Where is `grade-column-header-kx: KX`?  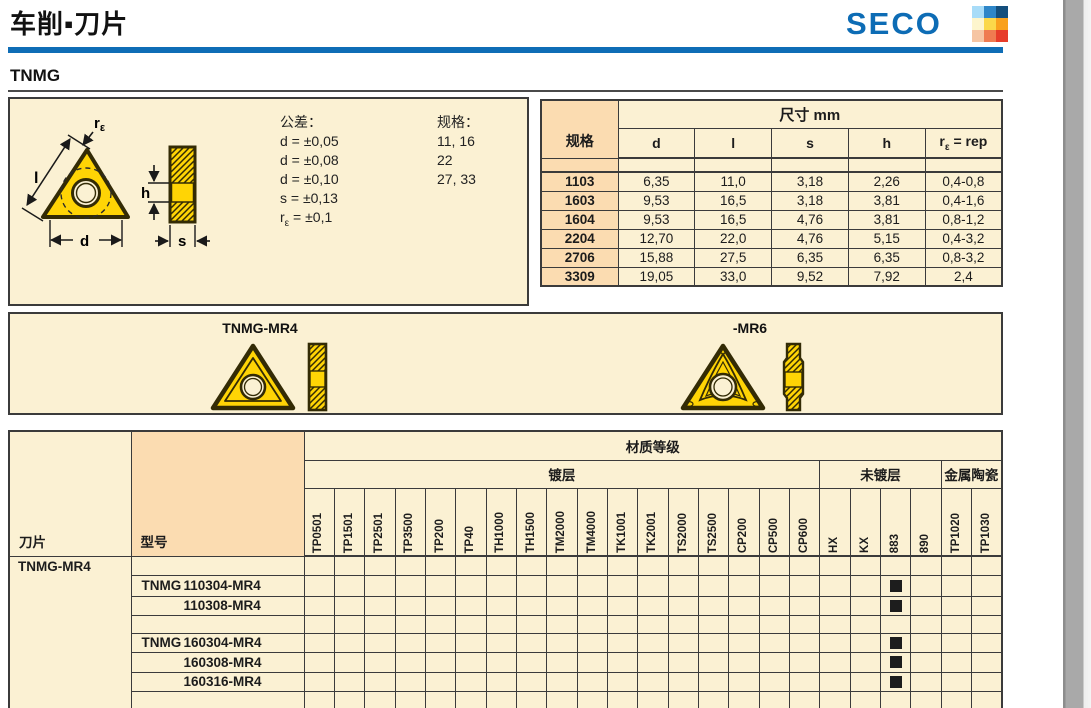 grade-column-header-kx: KX is located at coordinates (865, 522).